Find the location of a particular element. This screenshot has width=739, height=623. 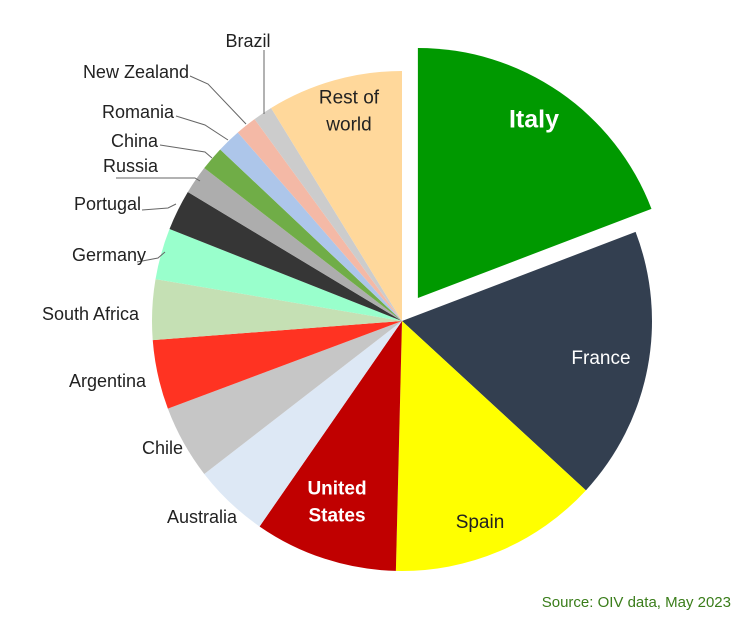

pie-slice-south-africa is located at coordinates (277, 310).